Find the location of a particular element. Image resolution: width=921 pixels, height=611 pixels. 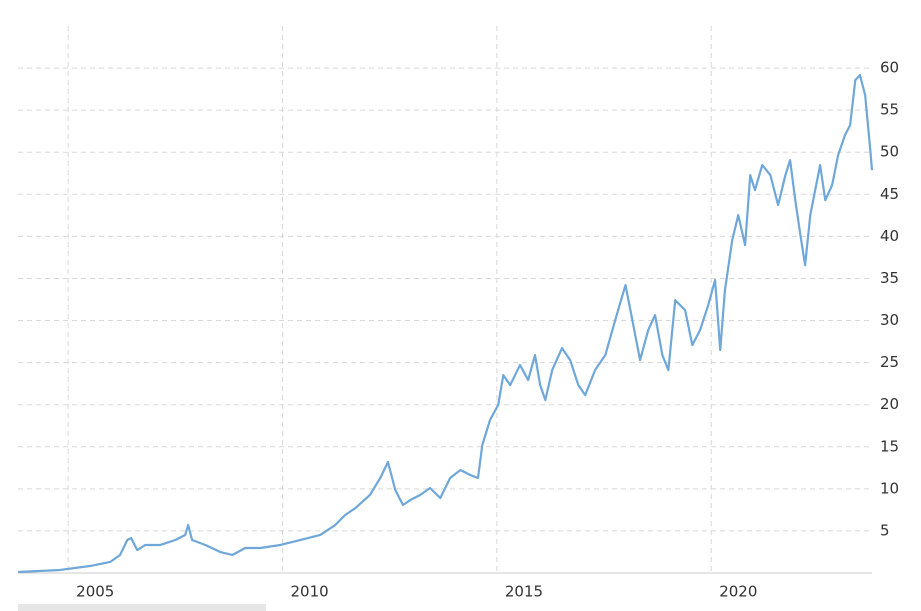

y-tick-label: 20 is located at coordinates (889, 404).